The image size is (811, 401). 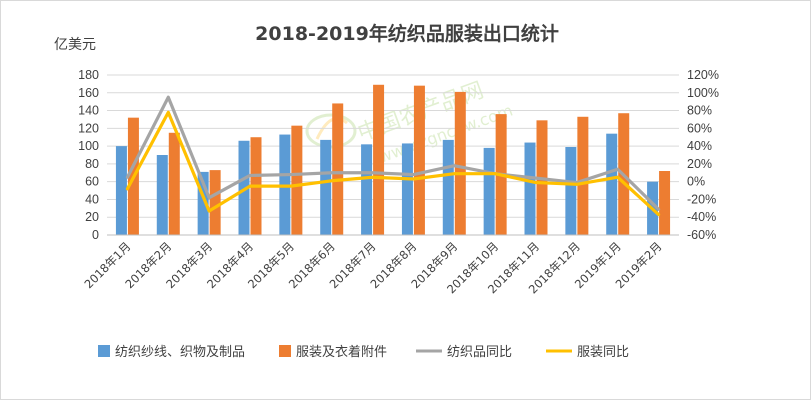 What do you see at coordinates (699, 146) in the screenshot?
I see `y-right-tick-label: 40%` at bounding box center [699, 146].